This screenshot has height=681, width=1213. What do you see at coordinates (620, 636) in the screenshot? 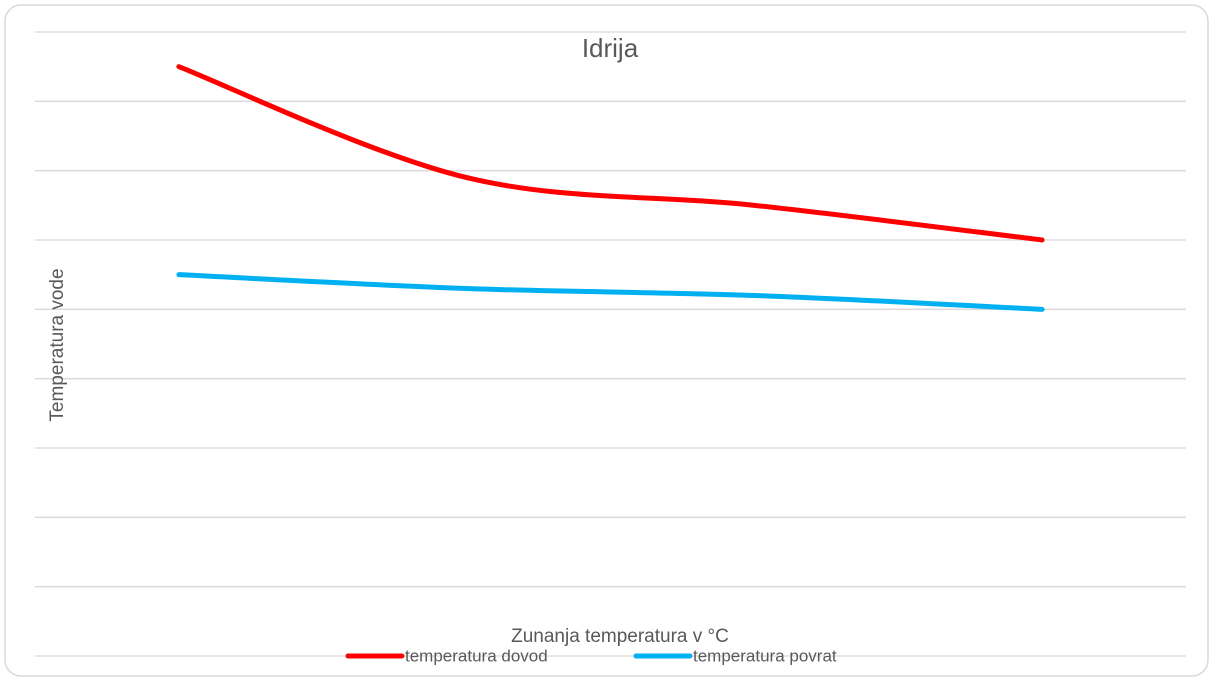
I see `x-axis-title: Zunanja temperatura v °C` at bounding box center [620, 636].